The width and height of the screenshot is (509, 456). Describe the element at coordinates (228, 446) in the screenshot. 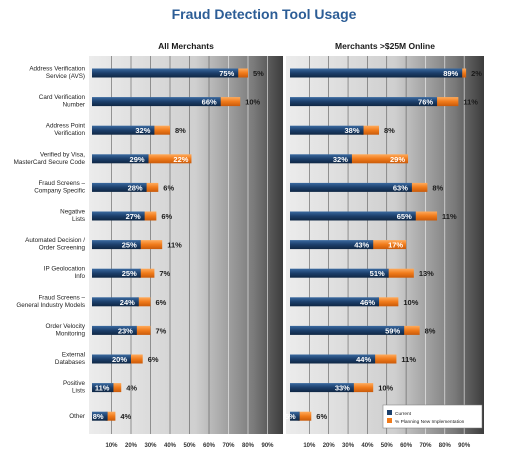

I see `x-tick-label: 70%` at that location.